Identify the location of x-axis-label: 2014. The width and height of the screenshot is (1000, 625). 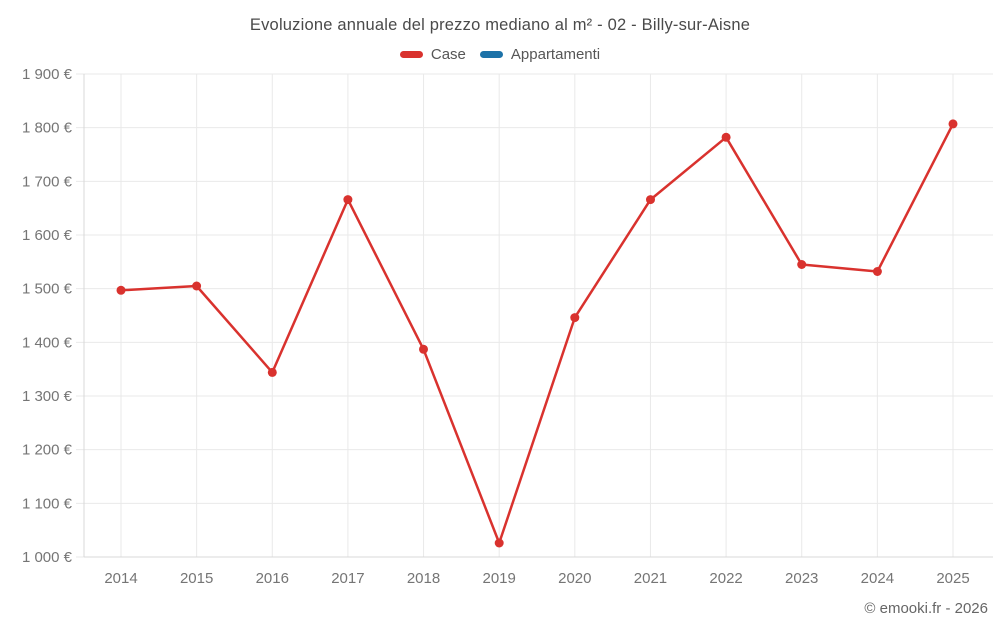
(120, 578).